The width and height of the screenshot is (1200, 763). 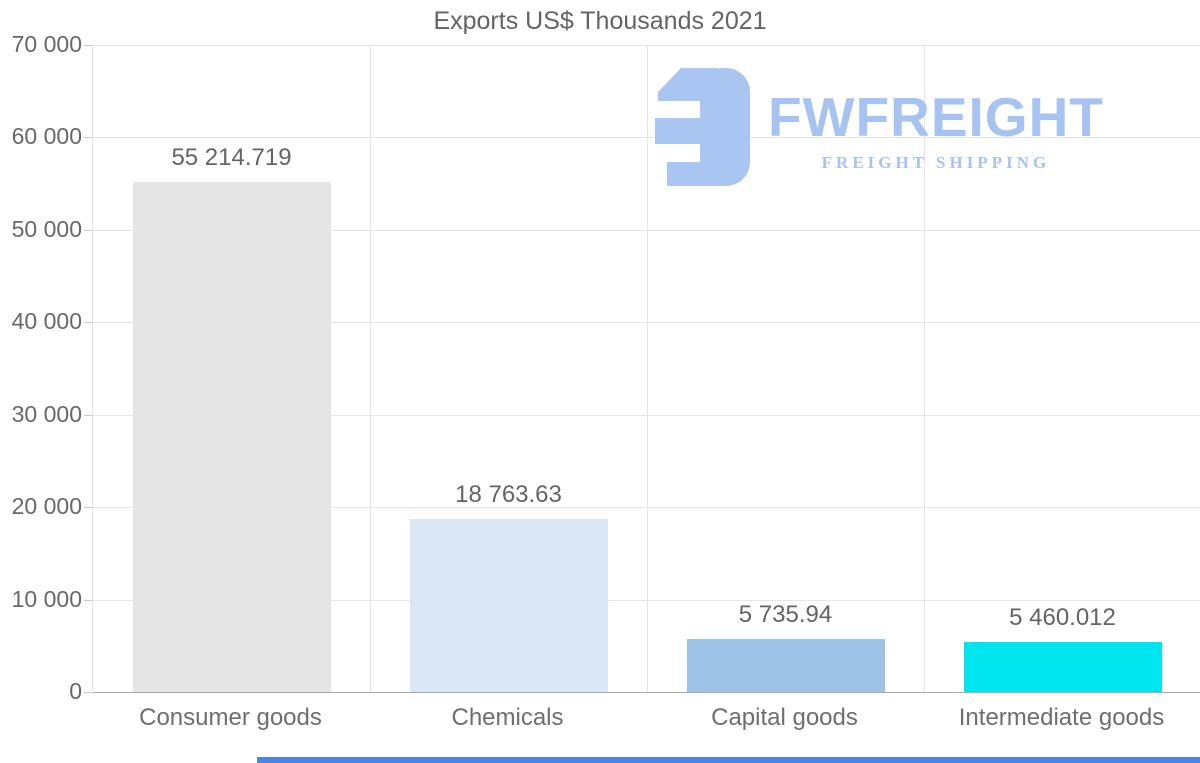 I want to click on bar-capital-goods, so click(x=785, y=665).